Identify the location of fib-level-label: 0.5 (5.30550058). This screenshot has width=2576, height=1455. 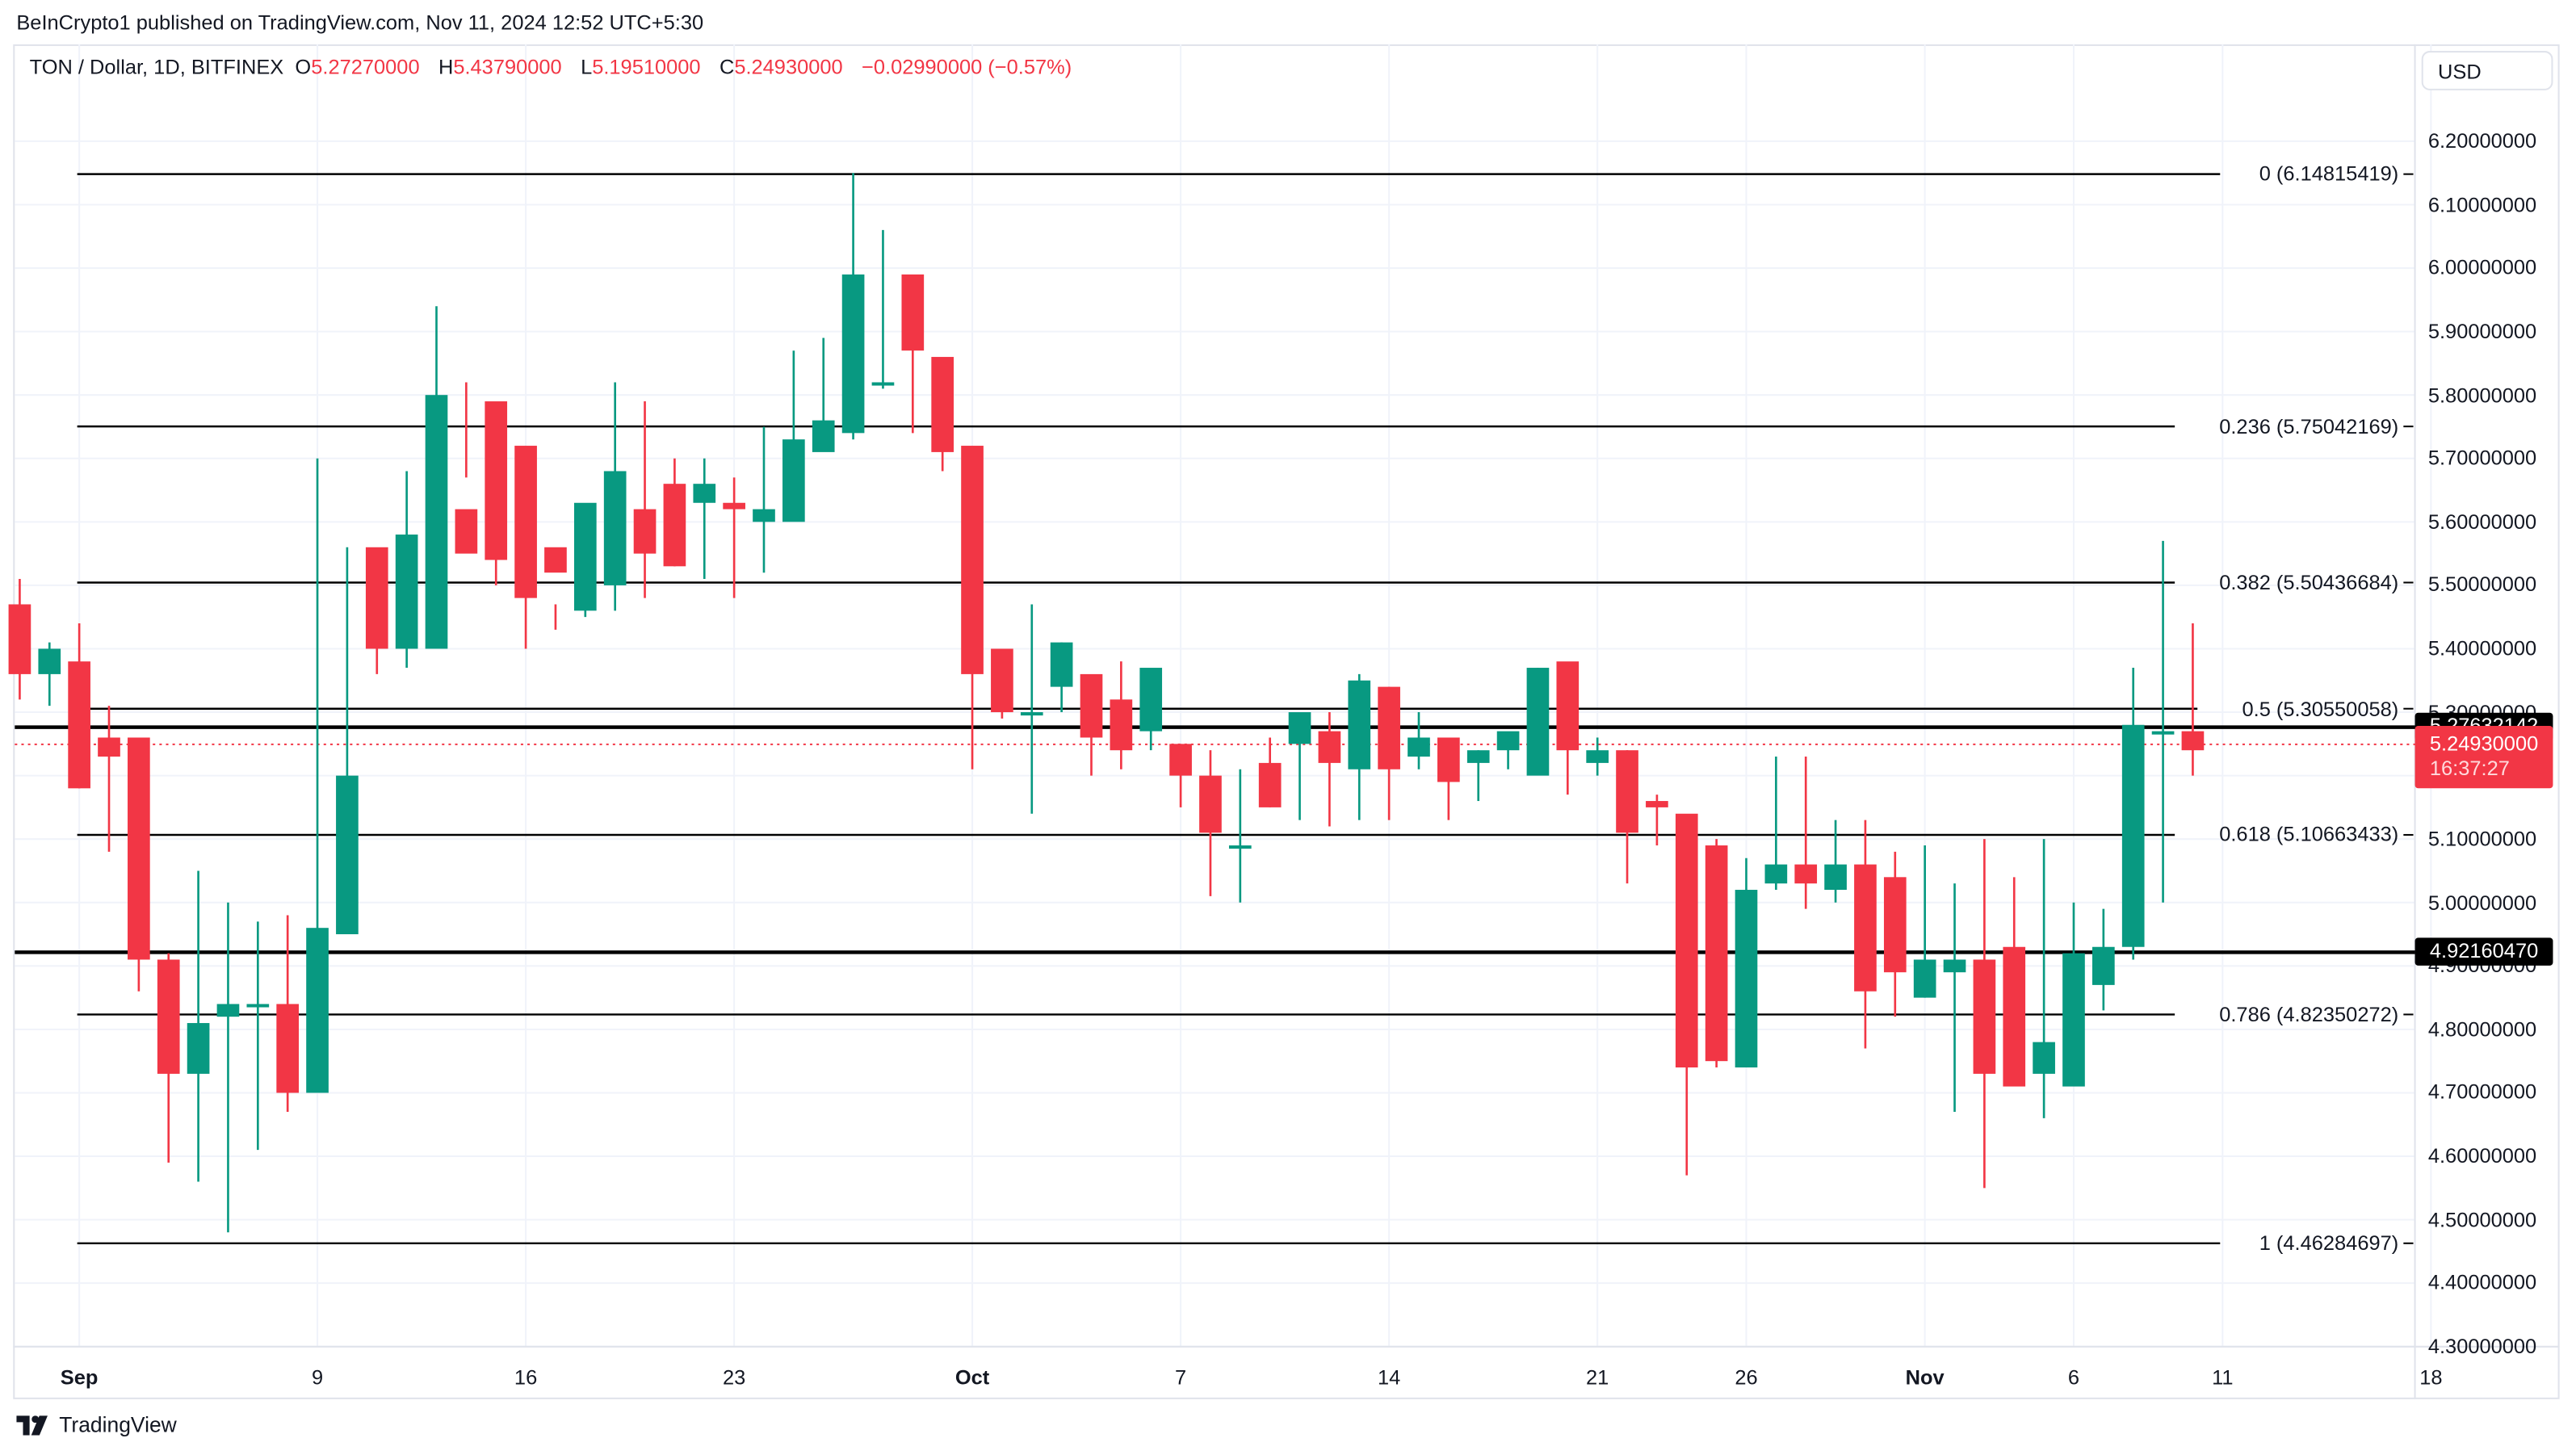
(2320, 709).